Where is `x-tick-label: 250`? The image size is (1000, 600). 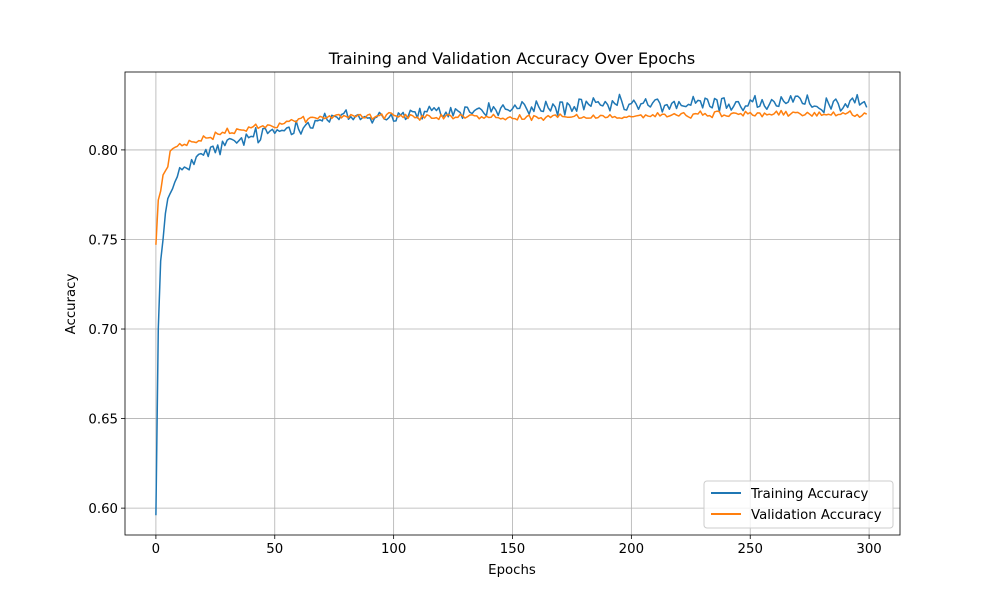 x-tick-label: 250 is located at coordinates (750, 549).